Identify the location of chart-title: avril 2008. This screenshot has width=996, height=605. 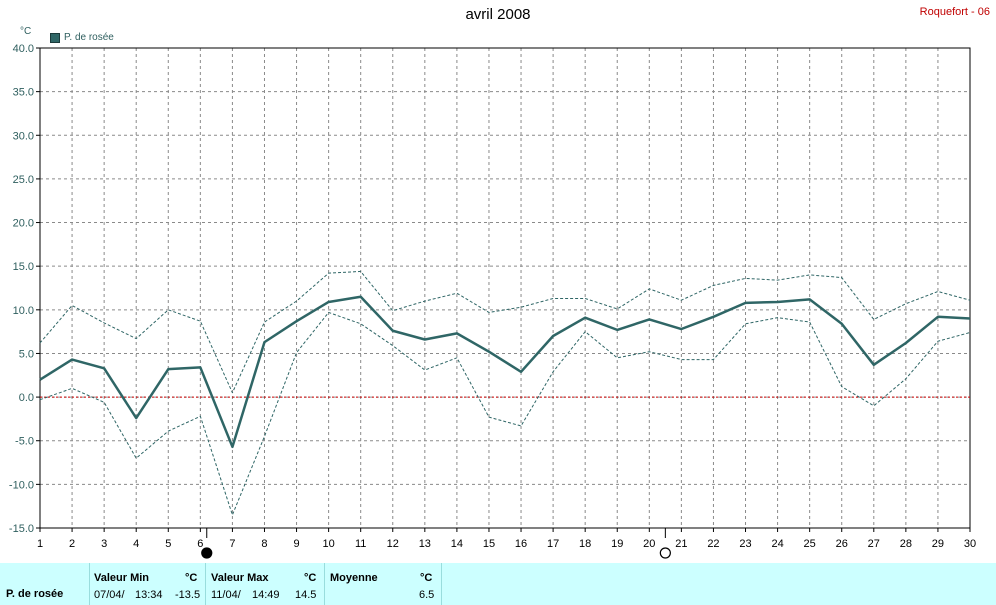
(498, 14).